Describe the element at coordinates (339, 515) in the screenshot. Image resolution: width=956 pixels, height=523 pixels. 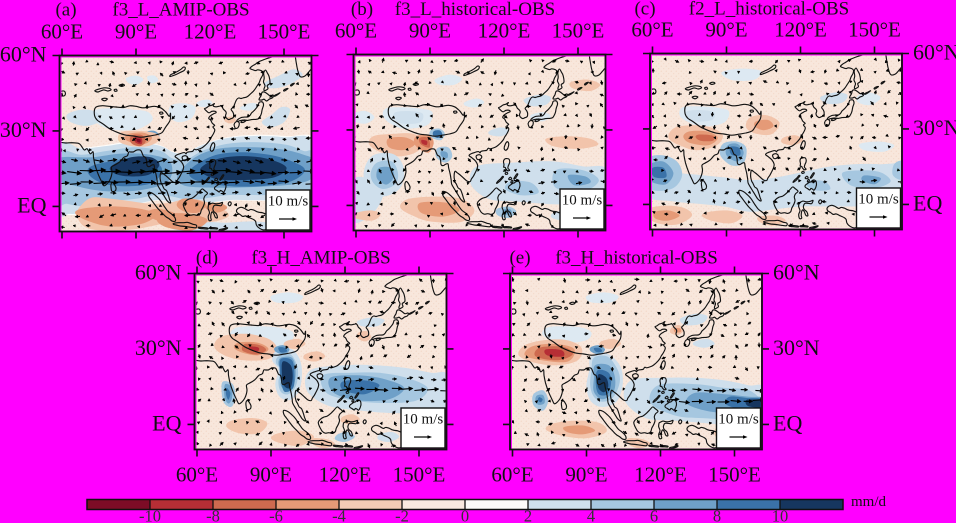
I see `svg-text: -4` at that location.